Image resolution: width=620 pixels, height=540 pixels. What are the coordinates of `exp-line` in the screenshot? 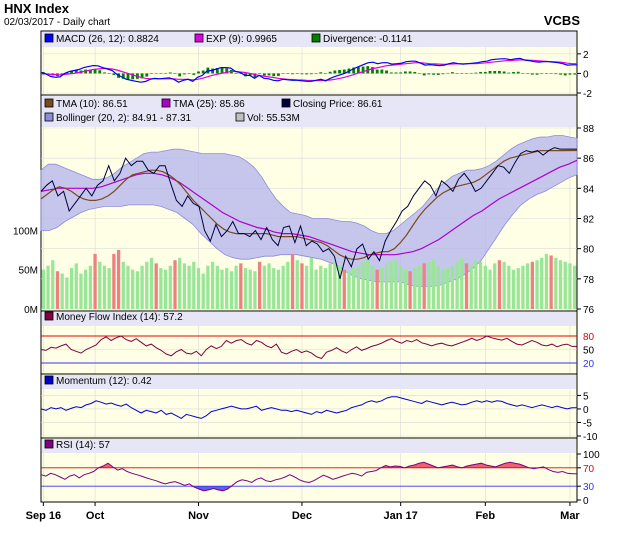 It's located at (309, 70).